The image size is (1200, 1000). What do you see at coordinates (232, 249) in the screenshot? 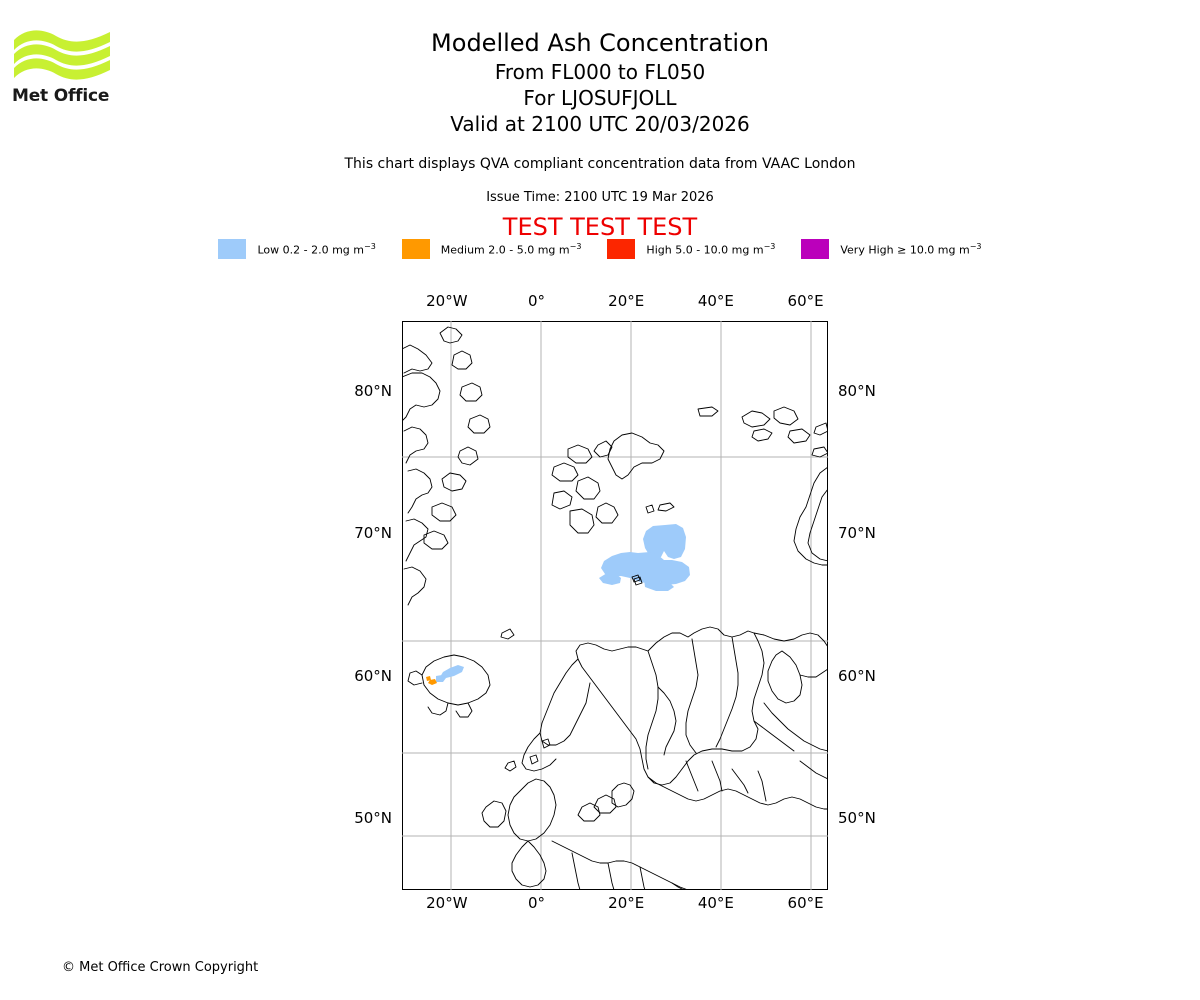
I see `legend-low-swatch` at bounding box center [232, 249].